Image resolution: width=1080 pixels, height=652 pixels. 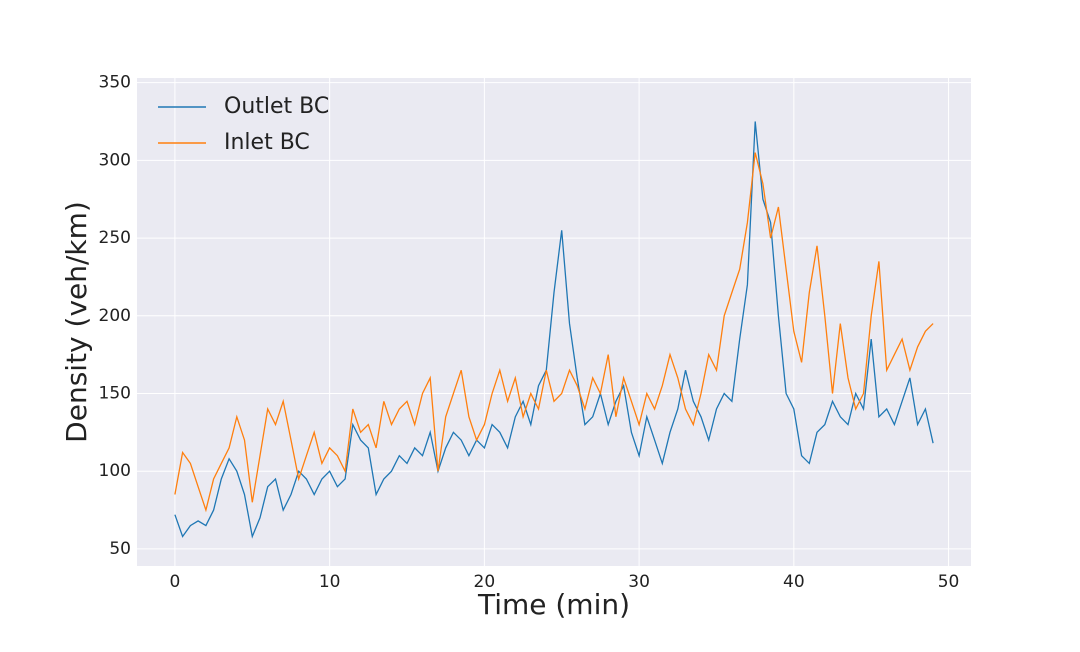 I want to click on legend-label: Outlet BC, so click(x=276, y=106).